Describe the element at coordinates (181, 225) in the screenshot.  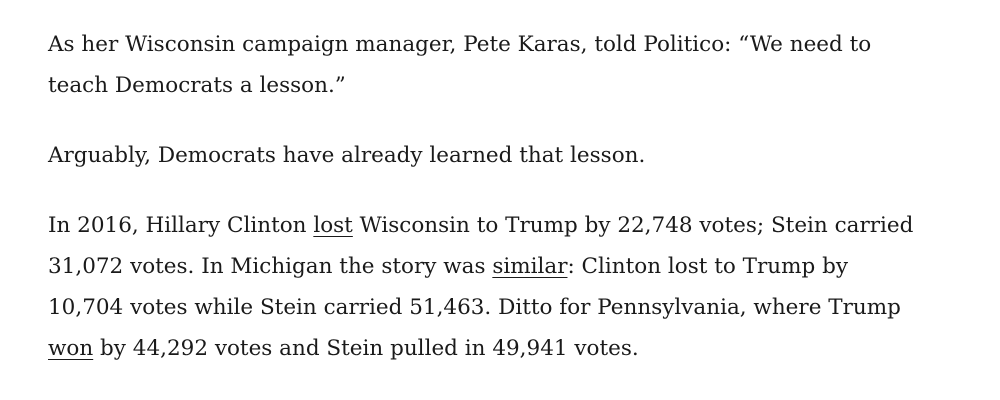
I see `text-run: In 2016, Hillary Clinton` at that location.